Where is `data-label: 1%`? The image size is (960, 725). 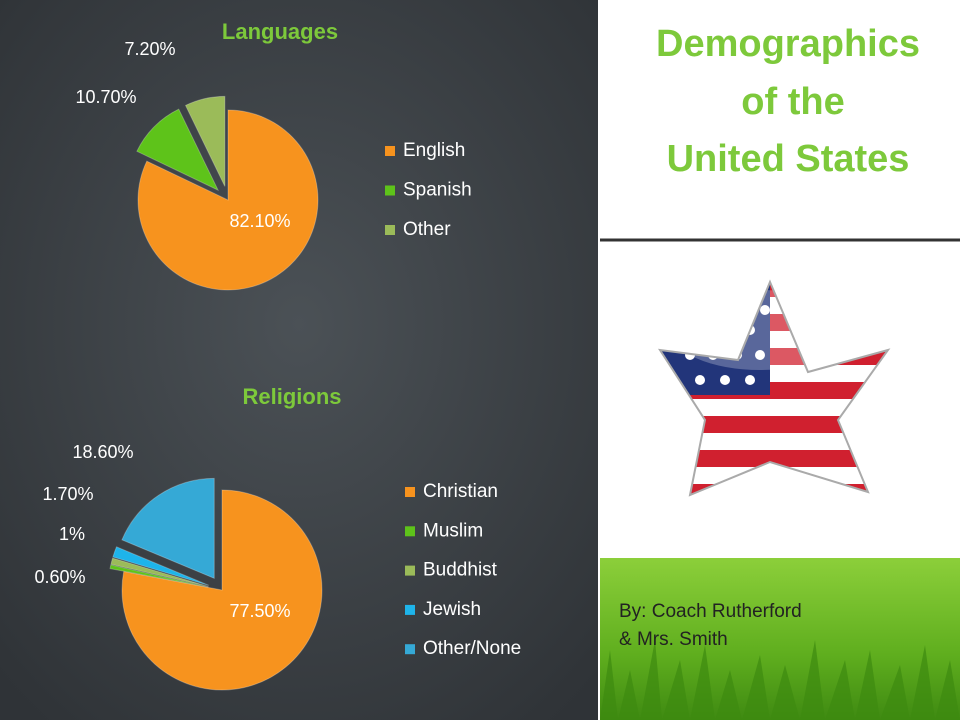 data-label: 1% is located at coordinates (72, 534).